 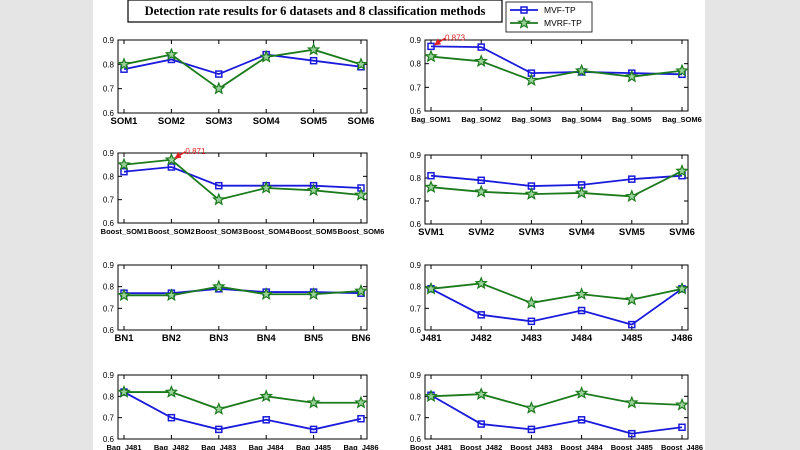 What do you see at coordinates (171, 446) in the screenshot?
I see `x-tick-label: Bag_J482` at bounding box center [171, 446].